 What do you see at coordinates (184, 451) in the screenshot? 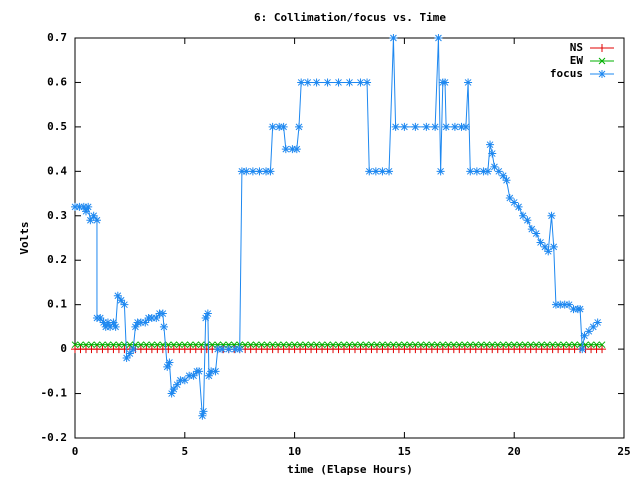
I see `x-tick-label: 5` at bounding box center [184, 451].